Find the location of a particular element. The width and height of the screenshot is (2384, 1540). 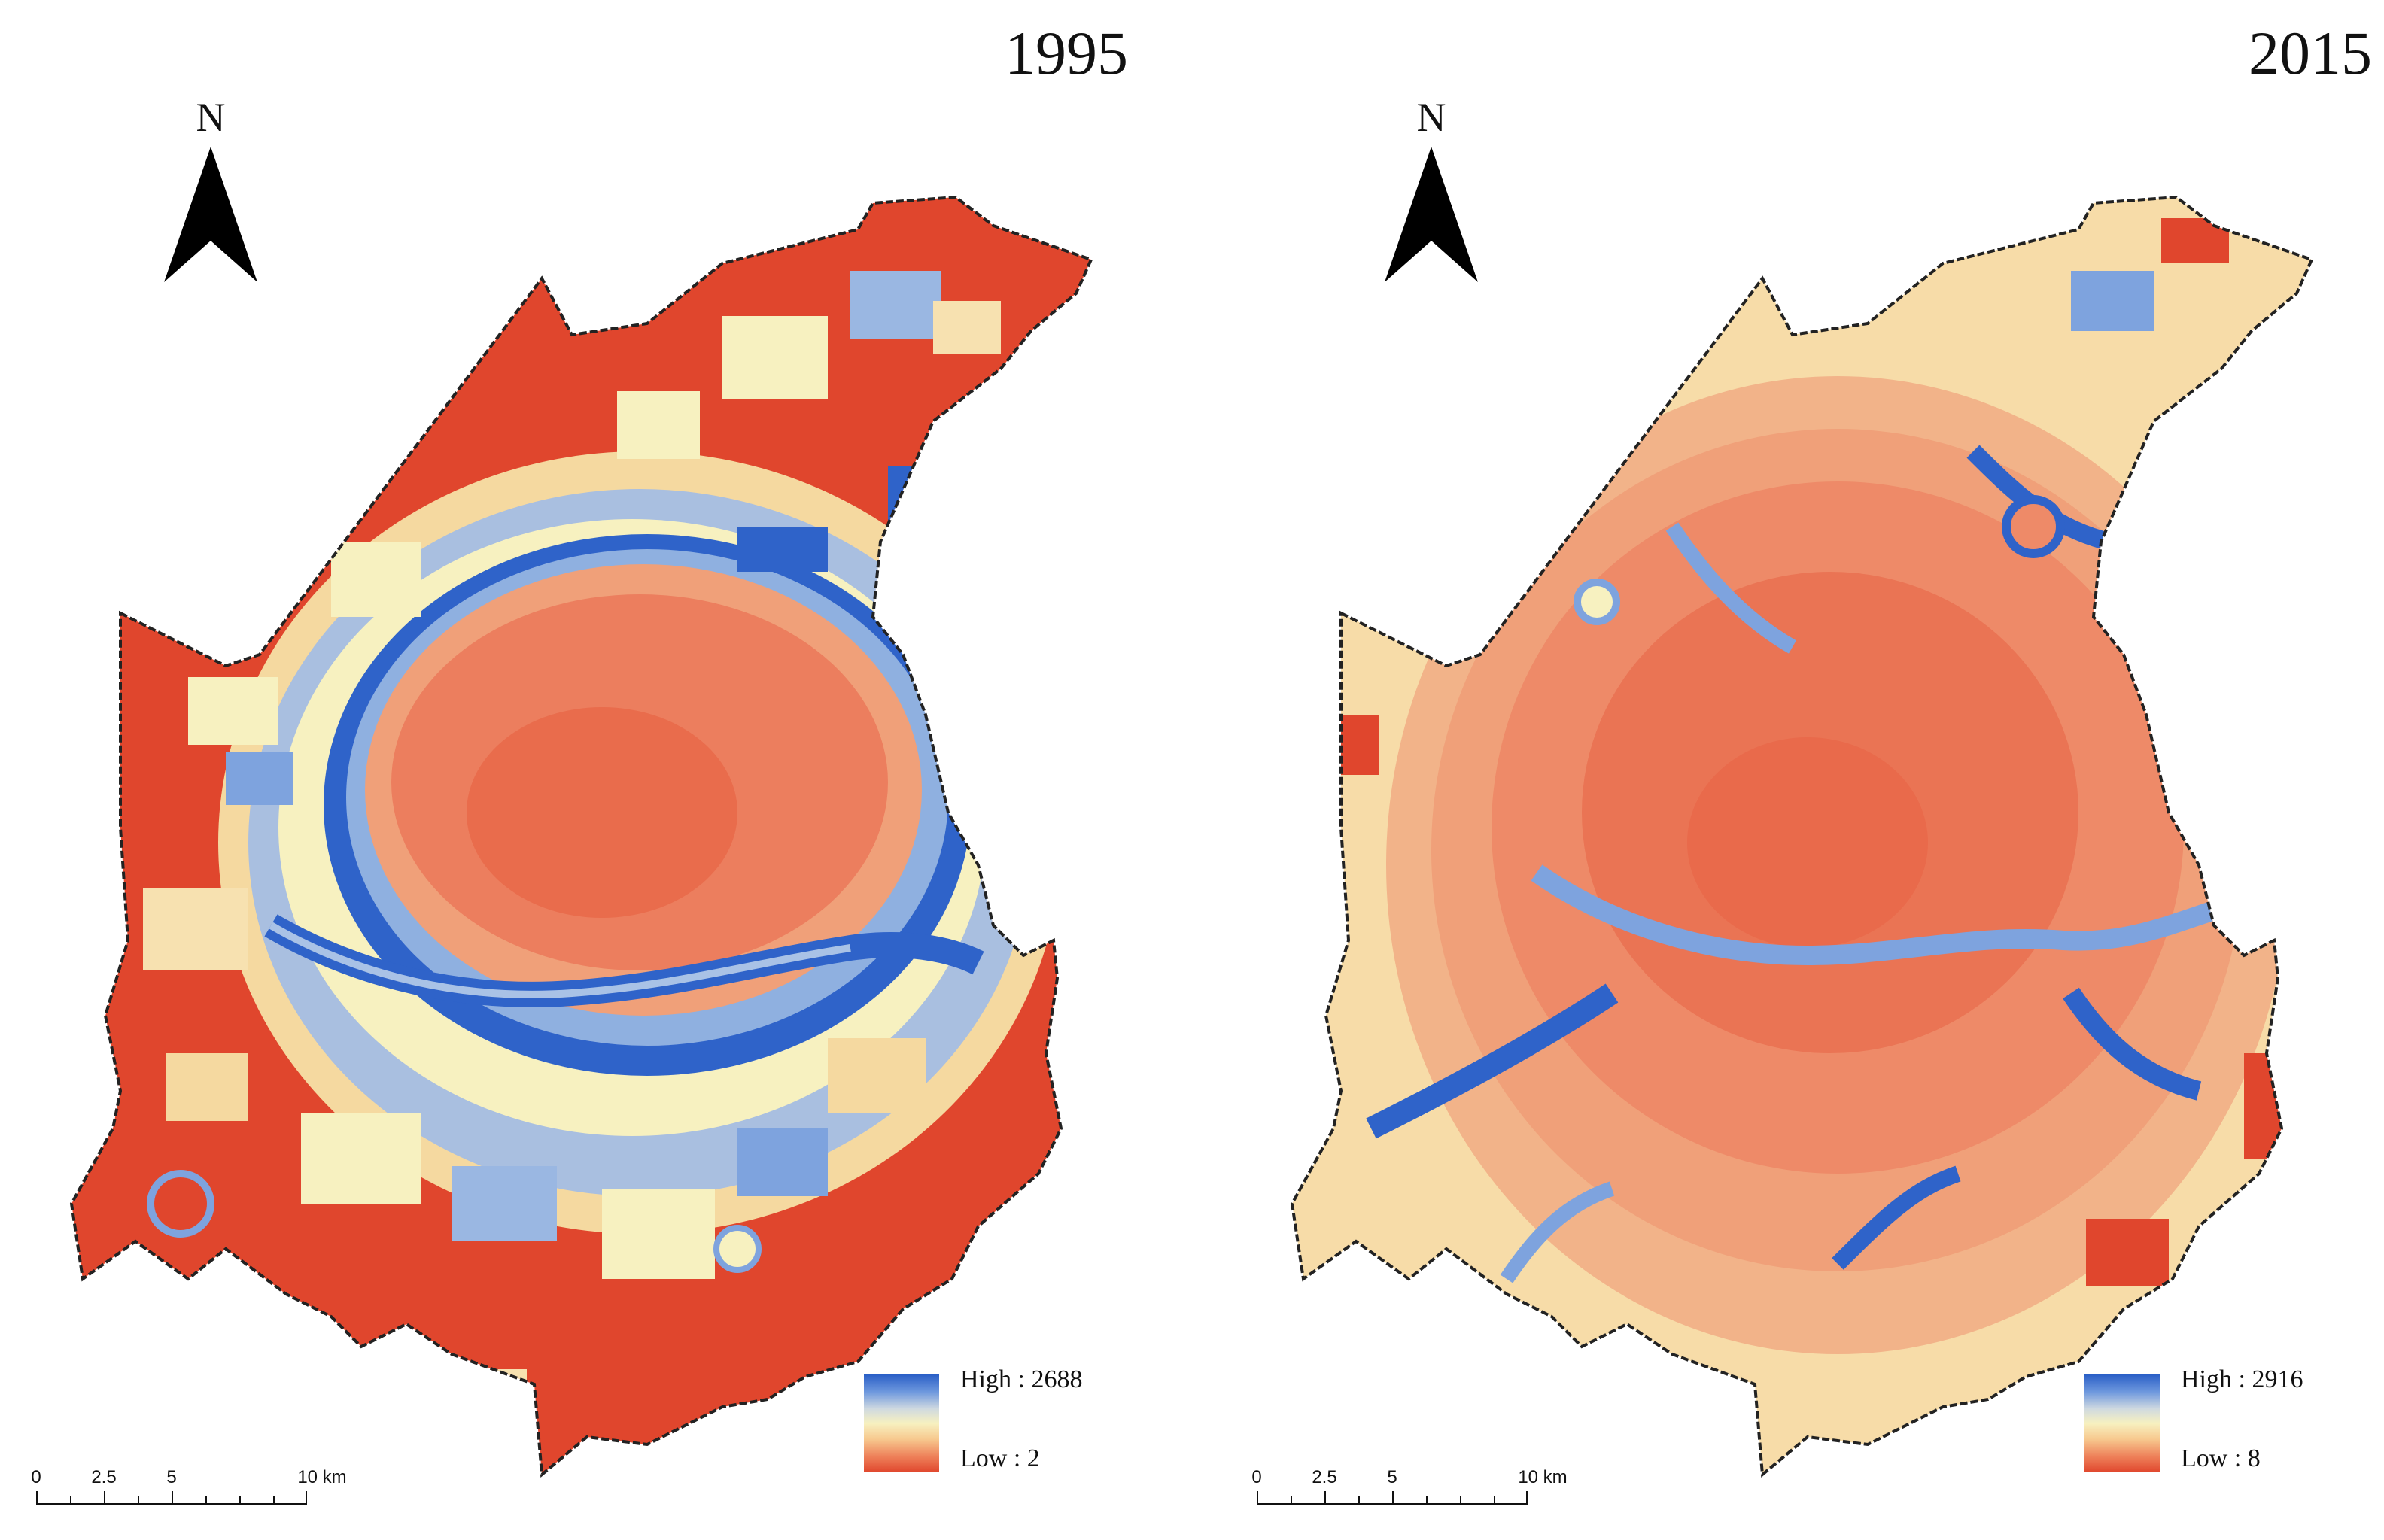

legend-low-label: Low : 8 is located at coordinates (2221, 1458).